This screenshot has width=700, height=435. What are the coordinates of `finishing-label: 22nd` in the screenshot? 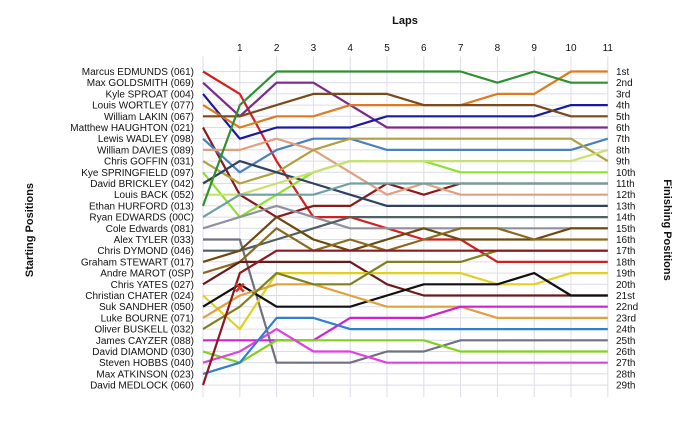 It's located at (627, 307).